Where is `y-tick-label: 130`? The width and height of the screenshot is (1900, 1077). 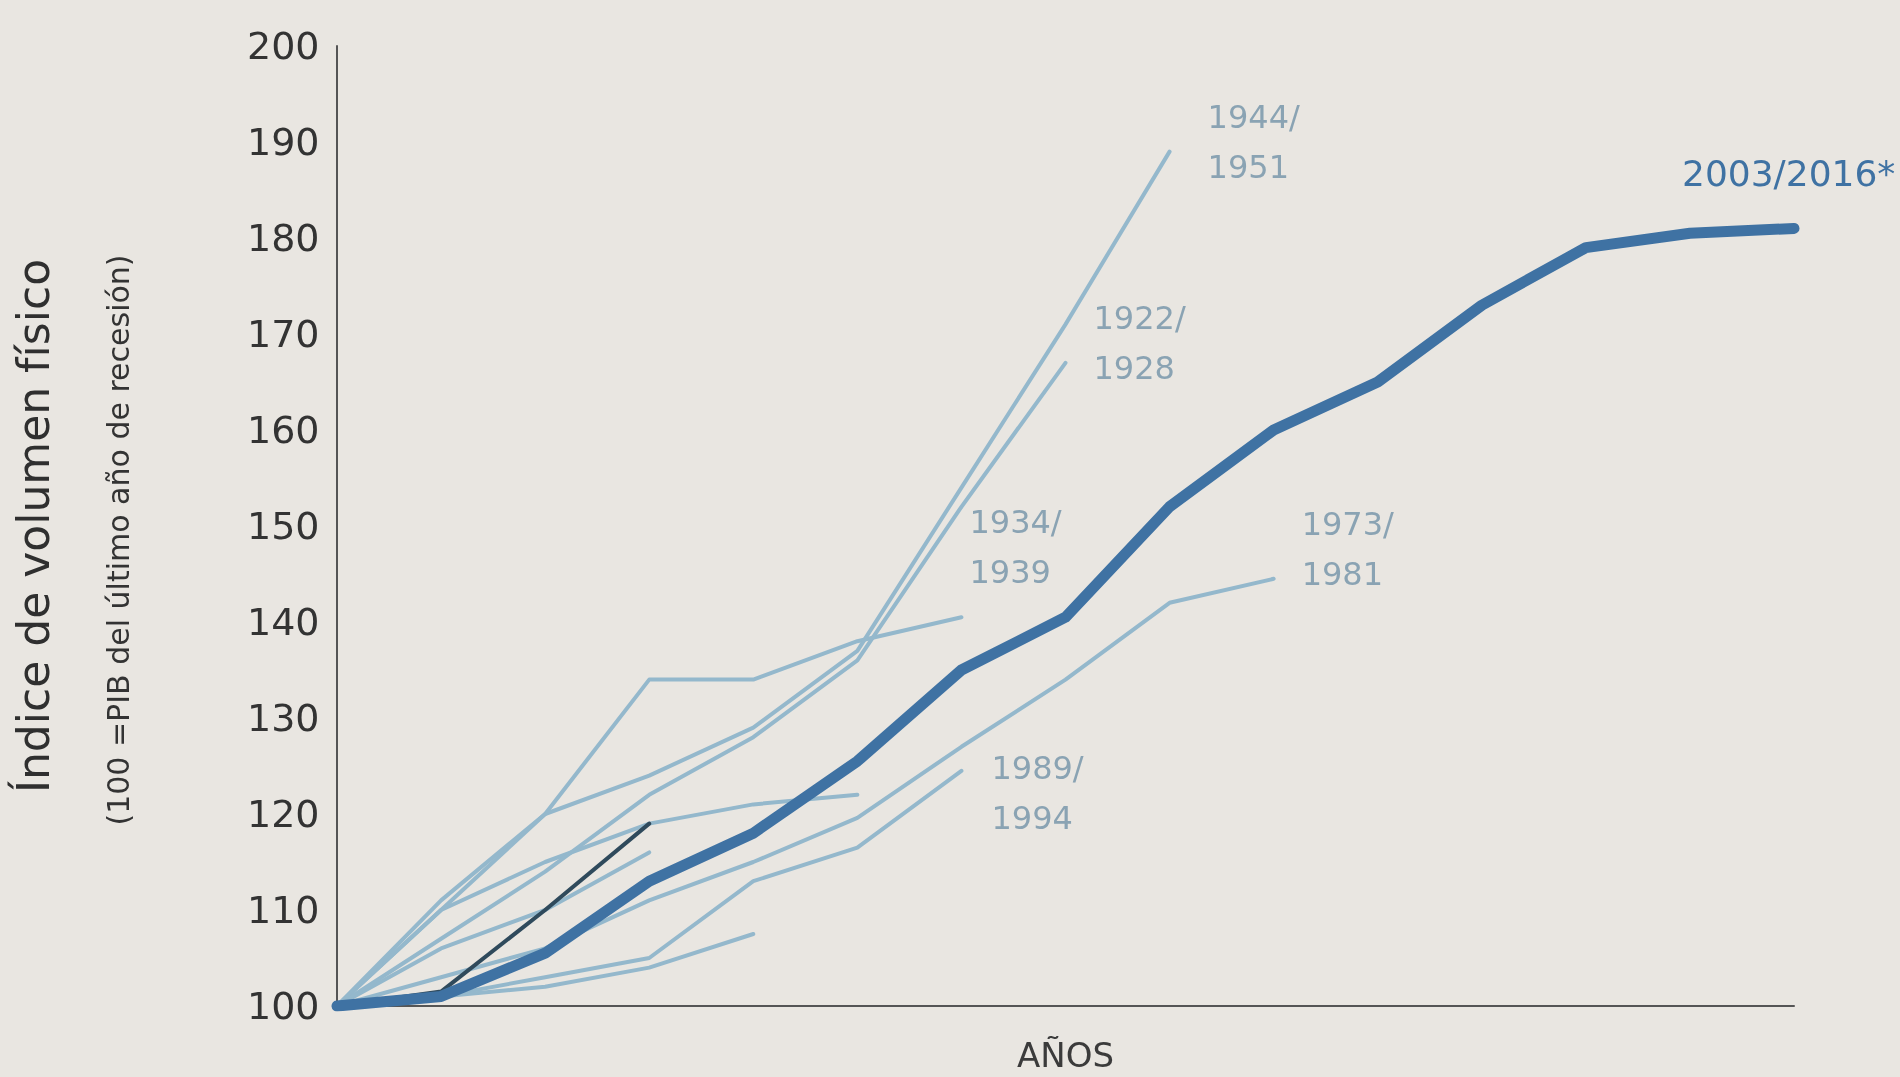
y-tick-label: 130 is located at coordinates (283, 718).